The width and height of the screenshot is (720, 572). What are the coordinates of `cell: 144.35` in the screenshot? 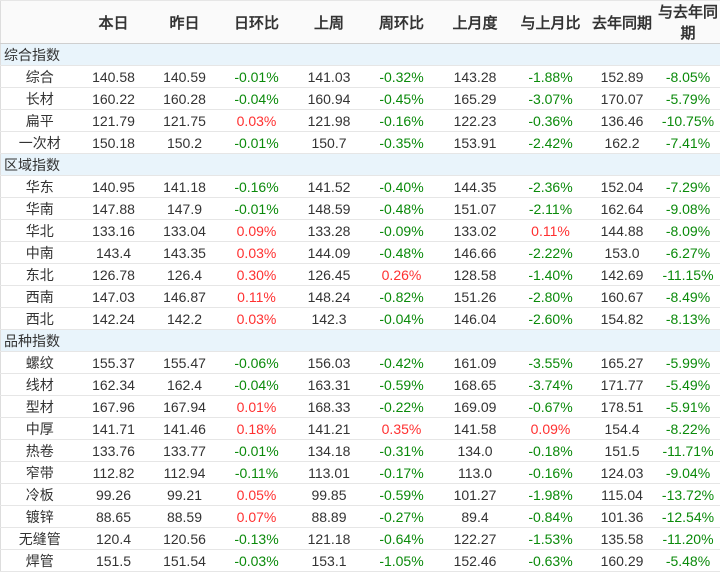 It's located at (475, 187).